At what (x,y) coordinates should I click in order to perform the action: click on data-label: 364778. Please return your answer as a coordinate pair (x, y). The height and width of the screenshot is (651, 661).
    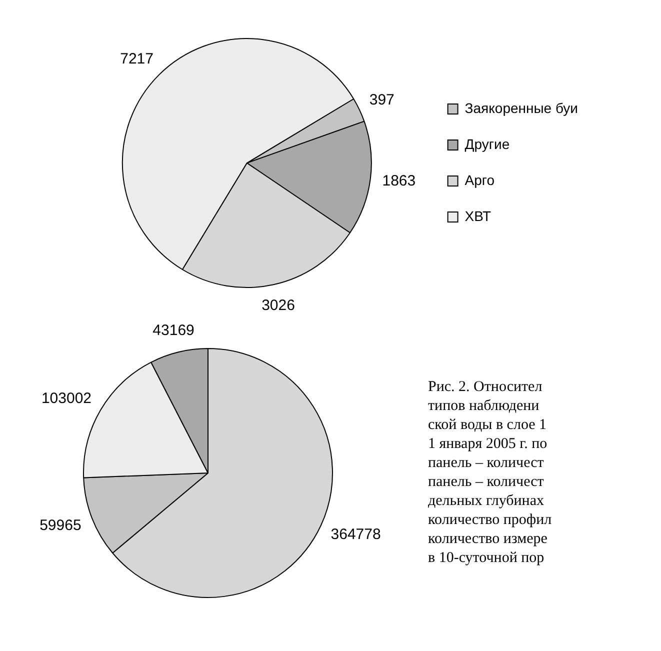
    Looking at the image, I should click on (355, 535).